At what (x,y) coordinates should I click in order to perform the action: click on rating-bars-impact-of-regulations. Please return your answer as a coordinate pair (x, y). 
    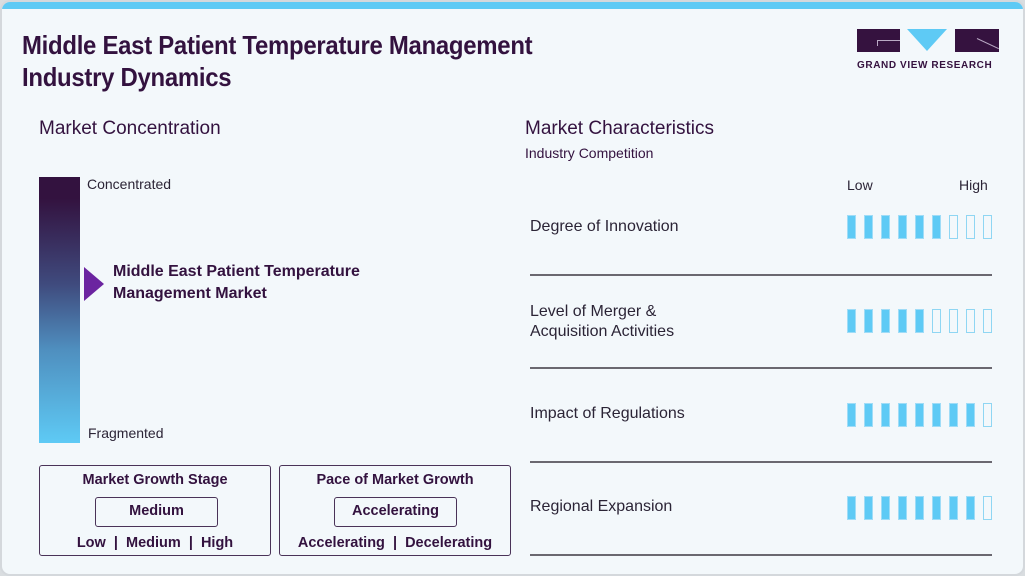
    Looking at the image, I should click on (919, 415).